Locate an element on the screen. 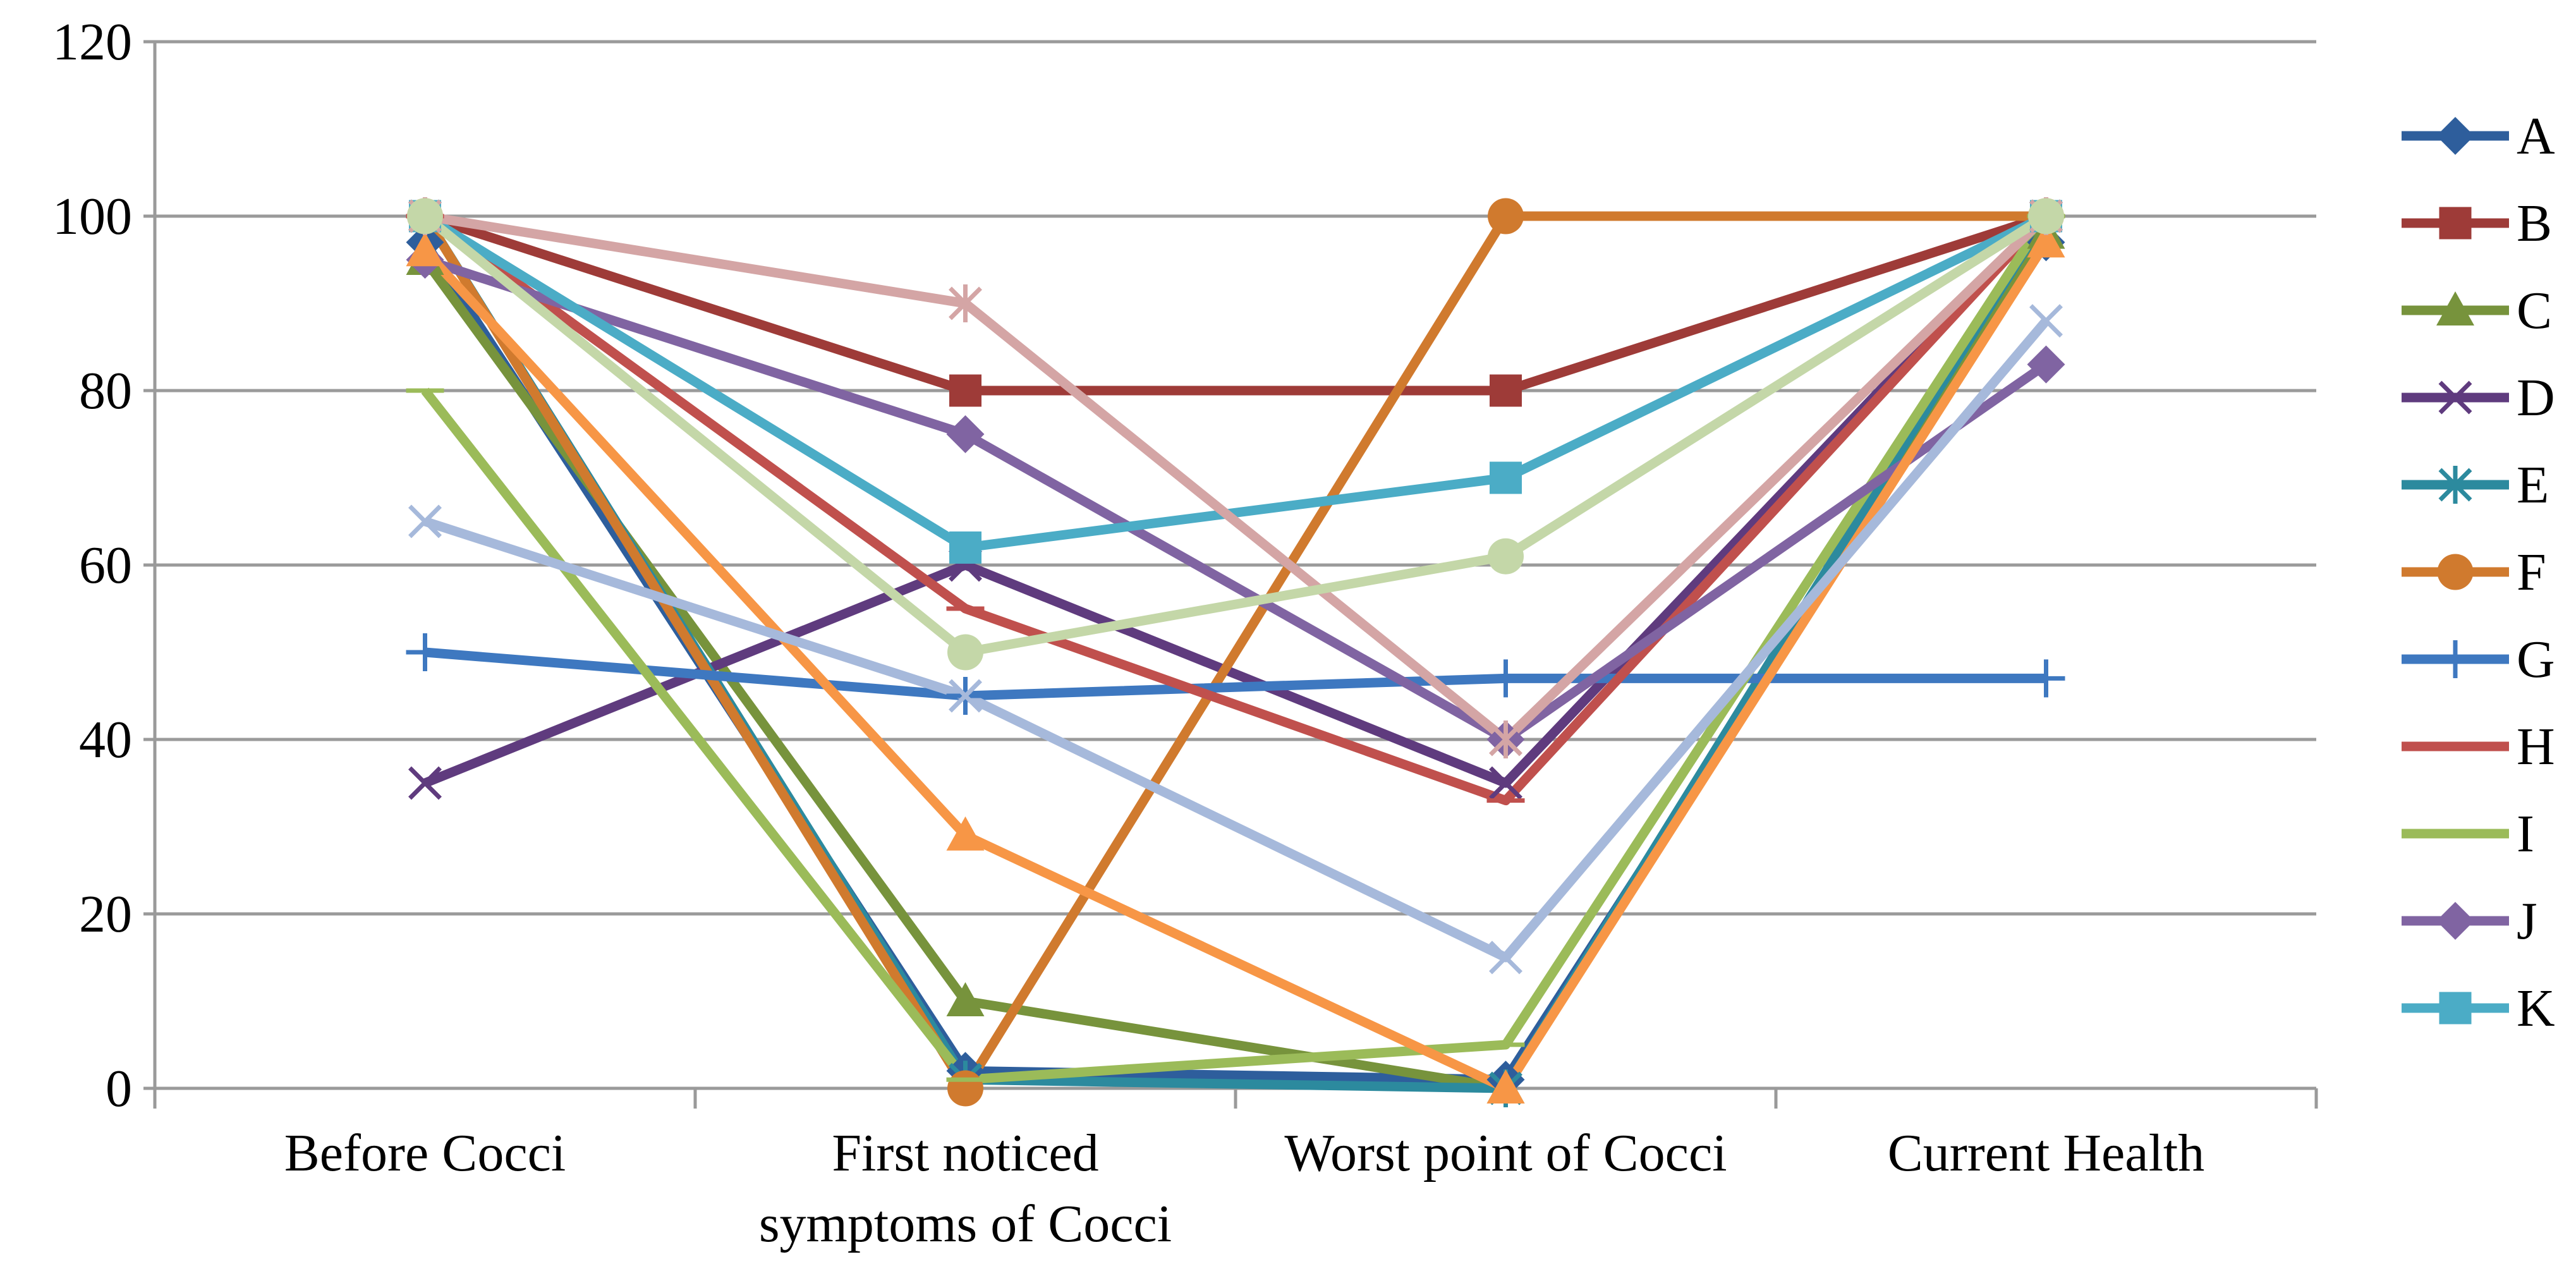  legend-entry-K: K is located at coordinates (2478, 1008).